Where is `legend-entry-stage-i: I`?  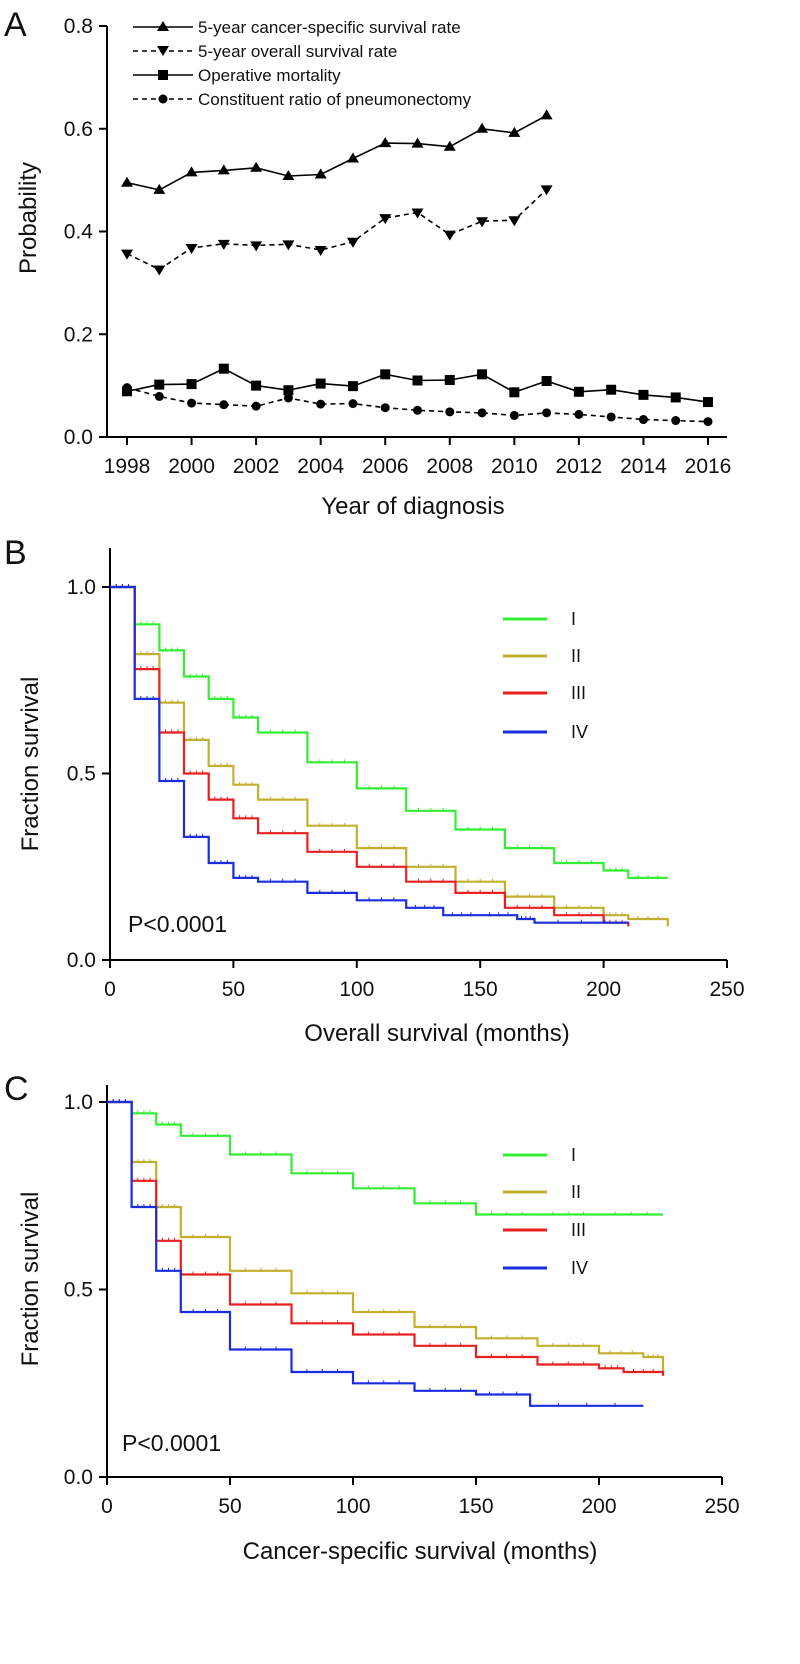 legend-entry-stage-i: I is located at coordinates (539, 619).